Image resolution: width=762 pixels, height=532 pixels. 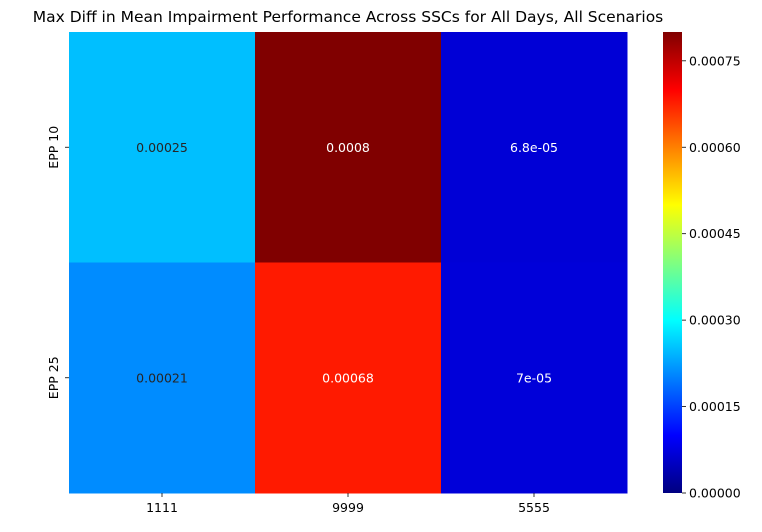 I want to click on colorbar-tick-label: 0.00045, so click(x=715, y=233).